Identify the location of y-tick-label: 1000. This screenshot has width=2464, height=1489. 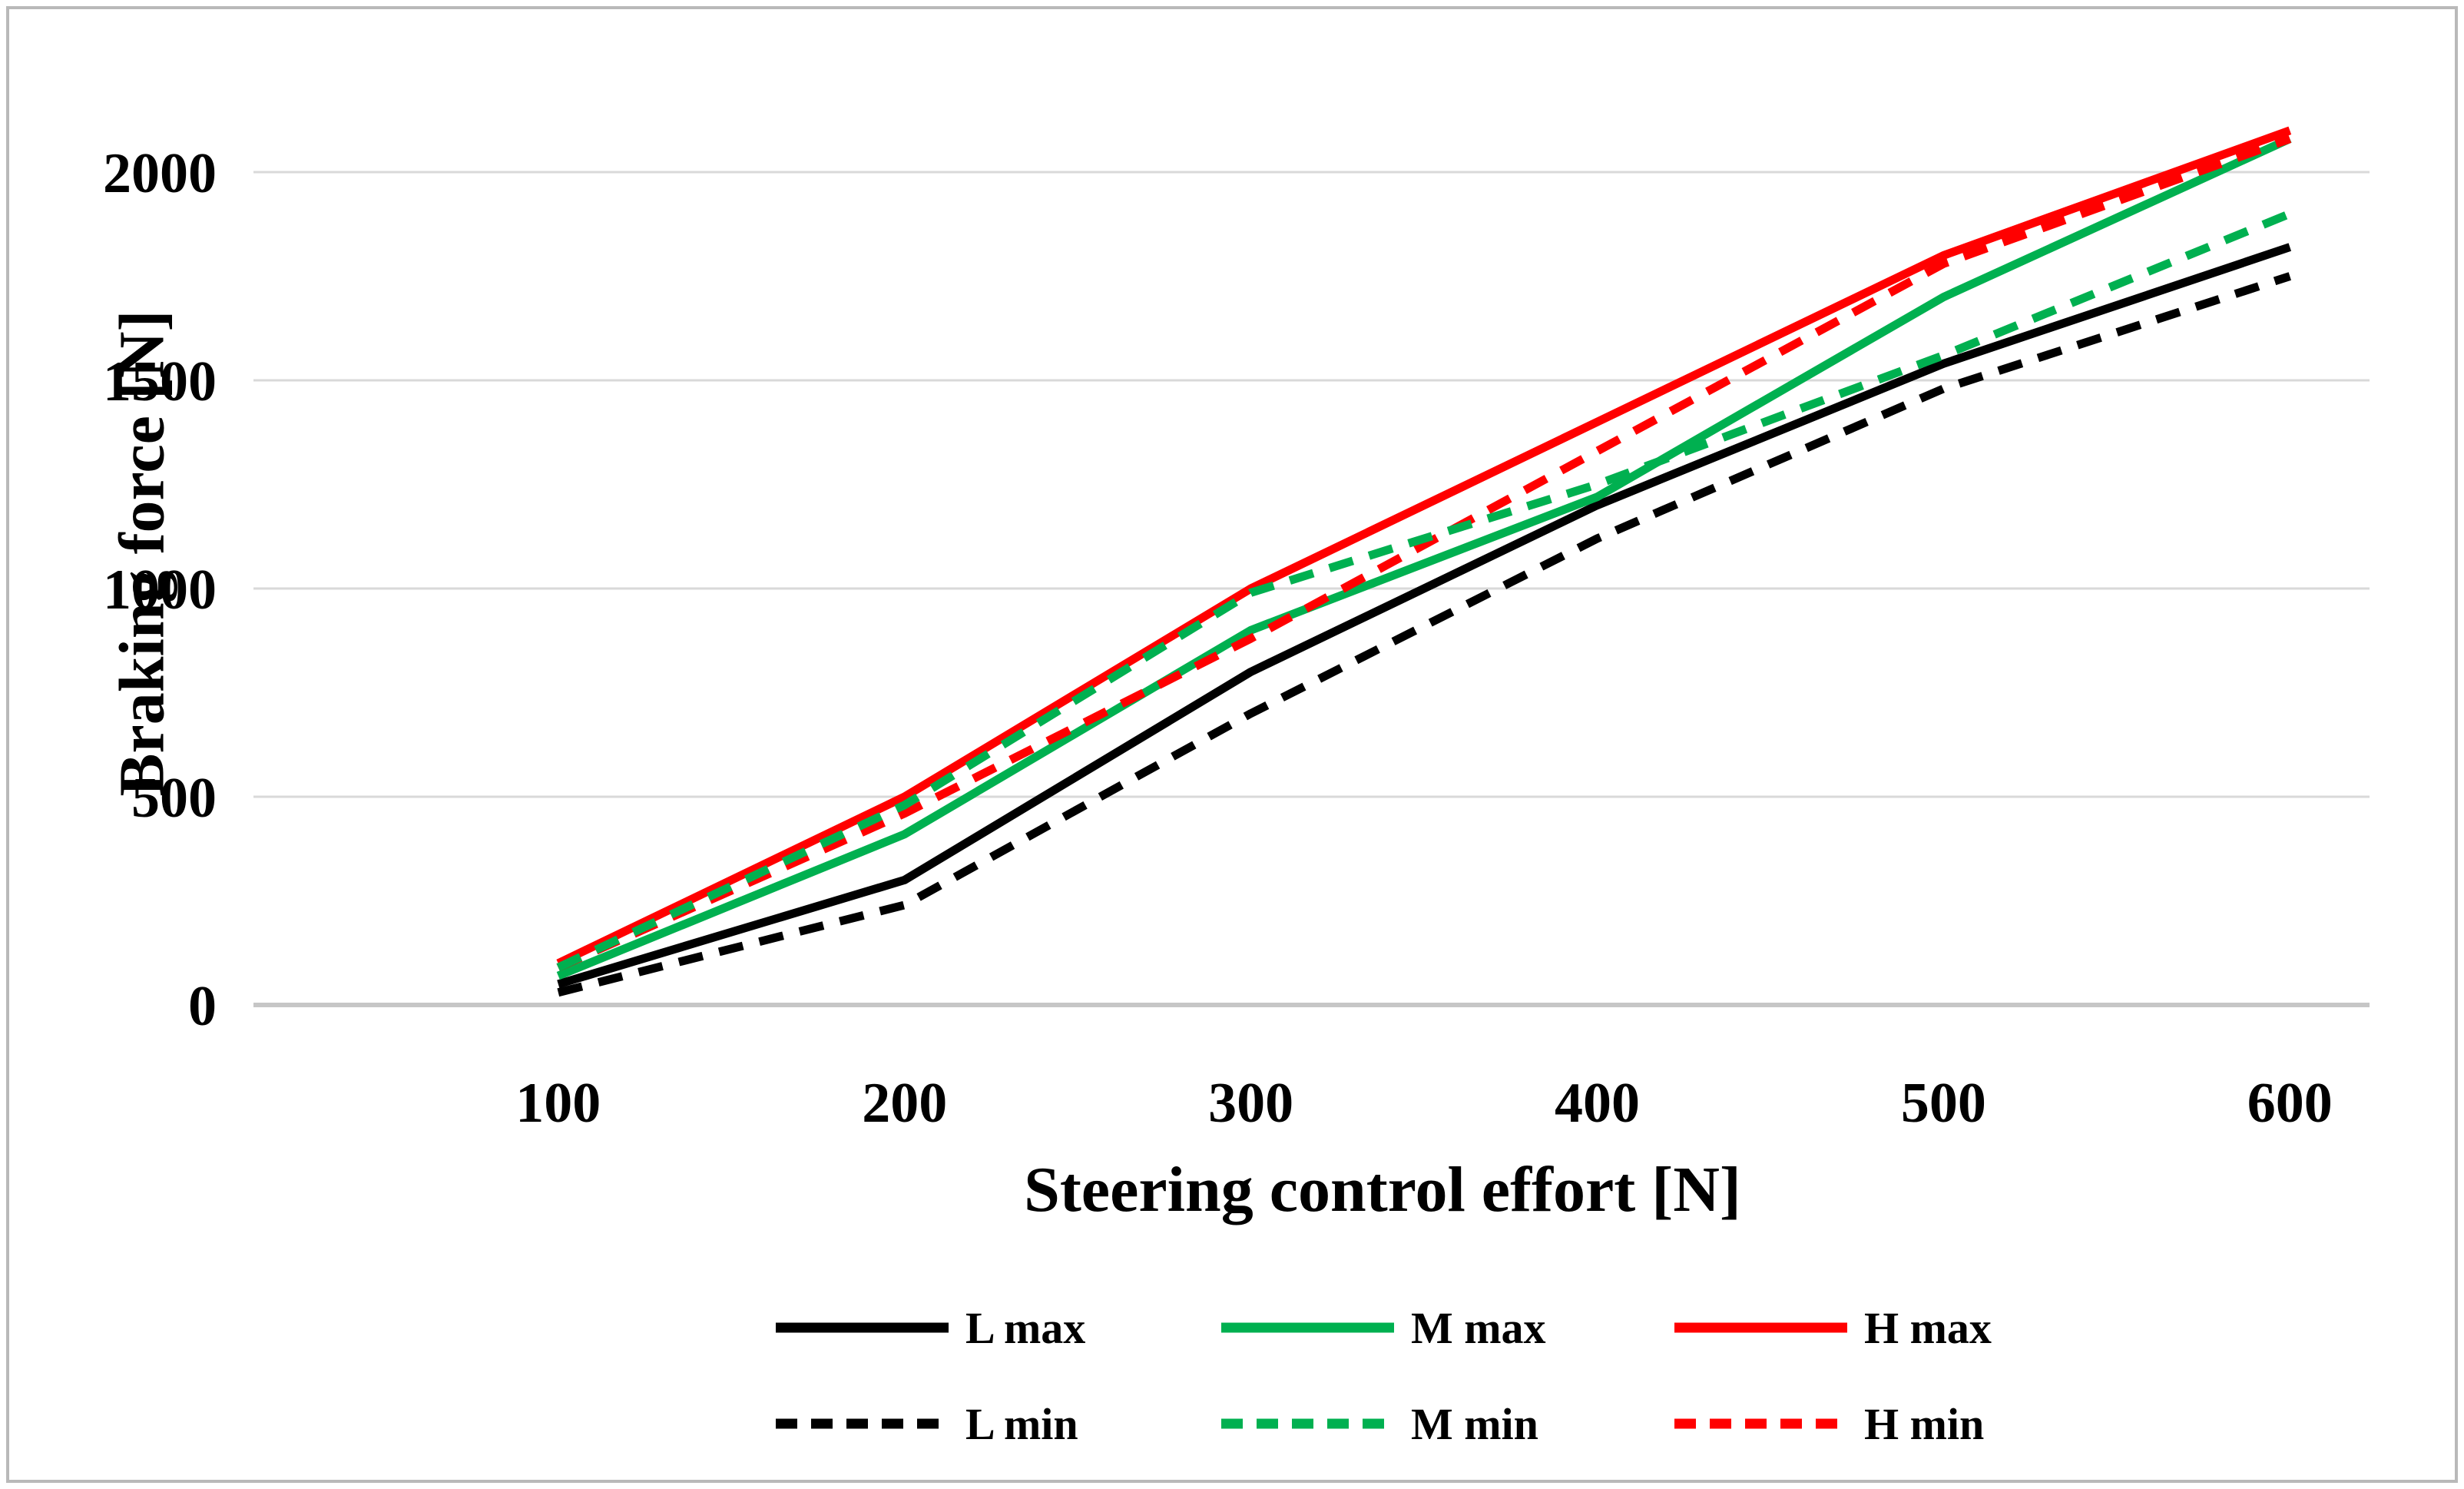
(160, 590).